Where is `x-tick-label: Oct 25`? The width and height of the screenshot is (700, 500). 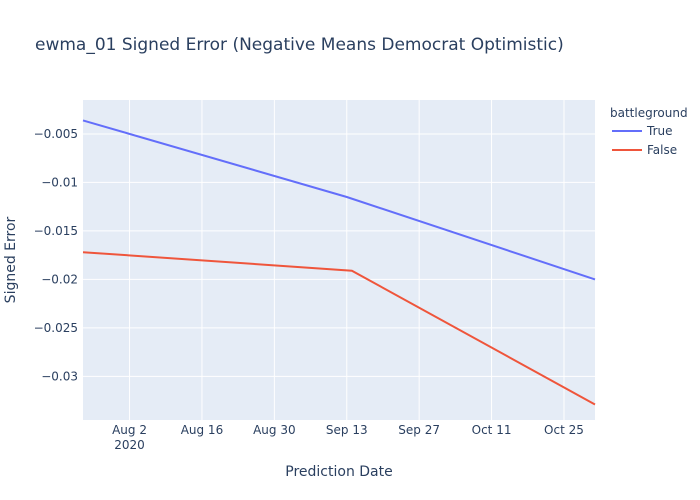
x-tick-label: Oct 25 is located at coordinates (564, 430).